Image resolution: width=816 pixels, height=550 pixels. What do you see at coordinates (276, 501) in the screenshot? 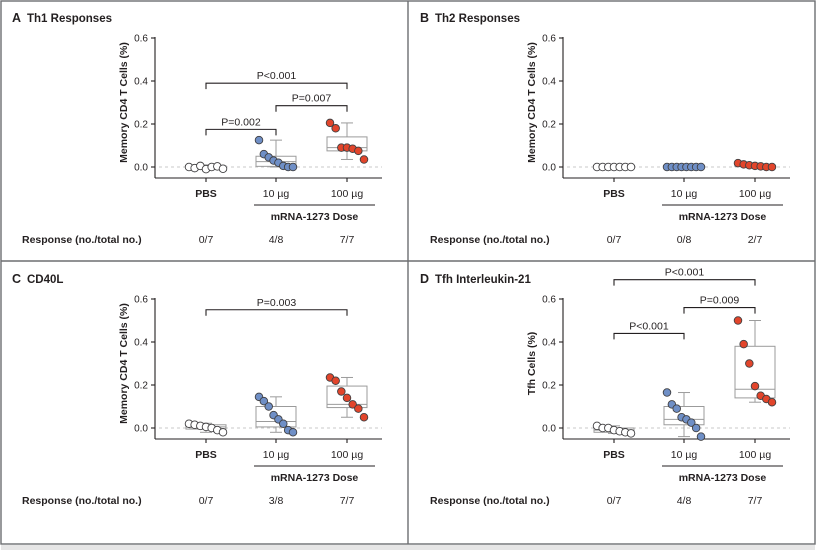
I see `response-value: 3/8` at bounding box center [276, 501].